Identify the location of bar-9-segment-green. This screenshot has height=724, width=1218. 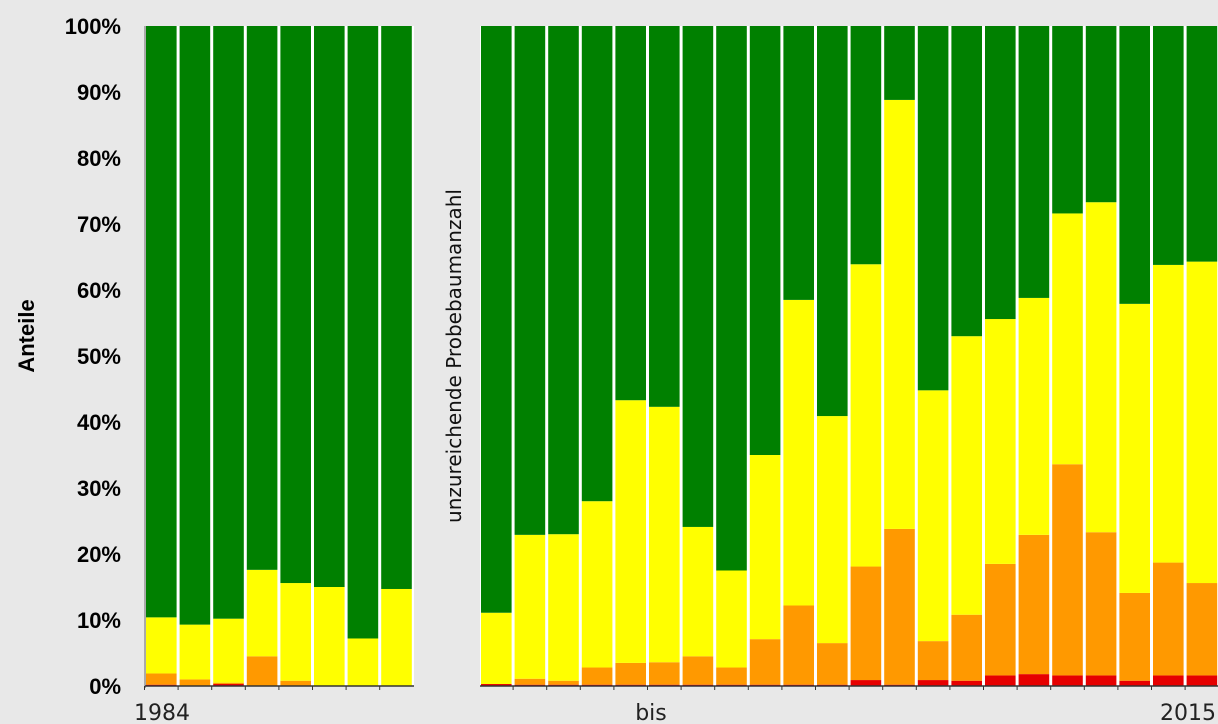
(496, 319).